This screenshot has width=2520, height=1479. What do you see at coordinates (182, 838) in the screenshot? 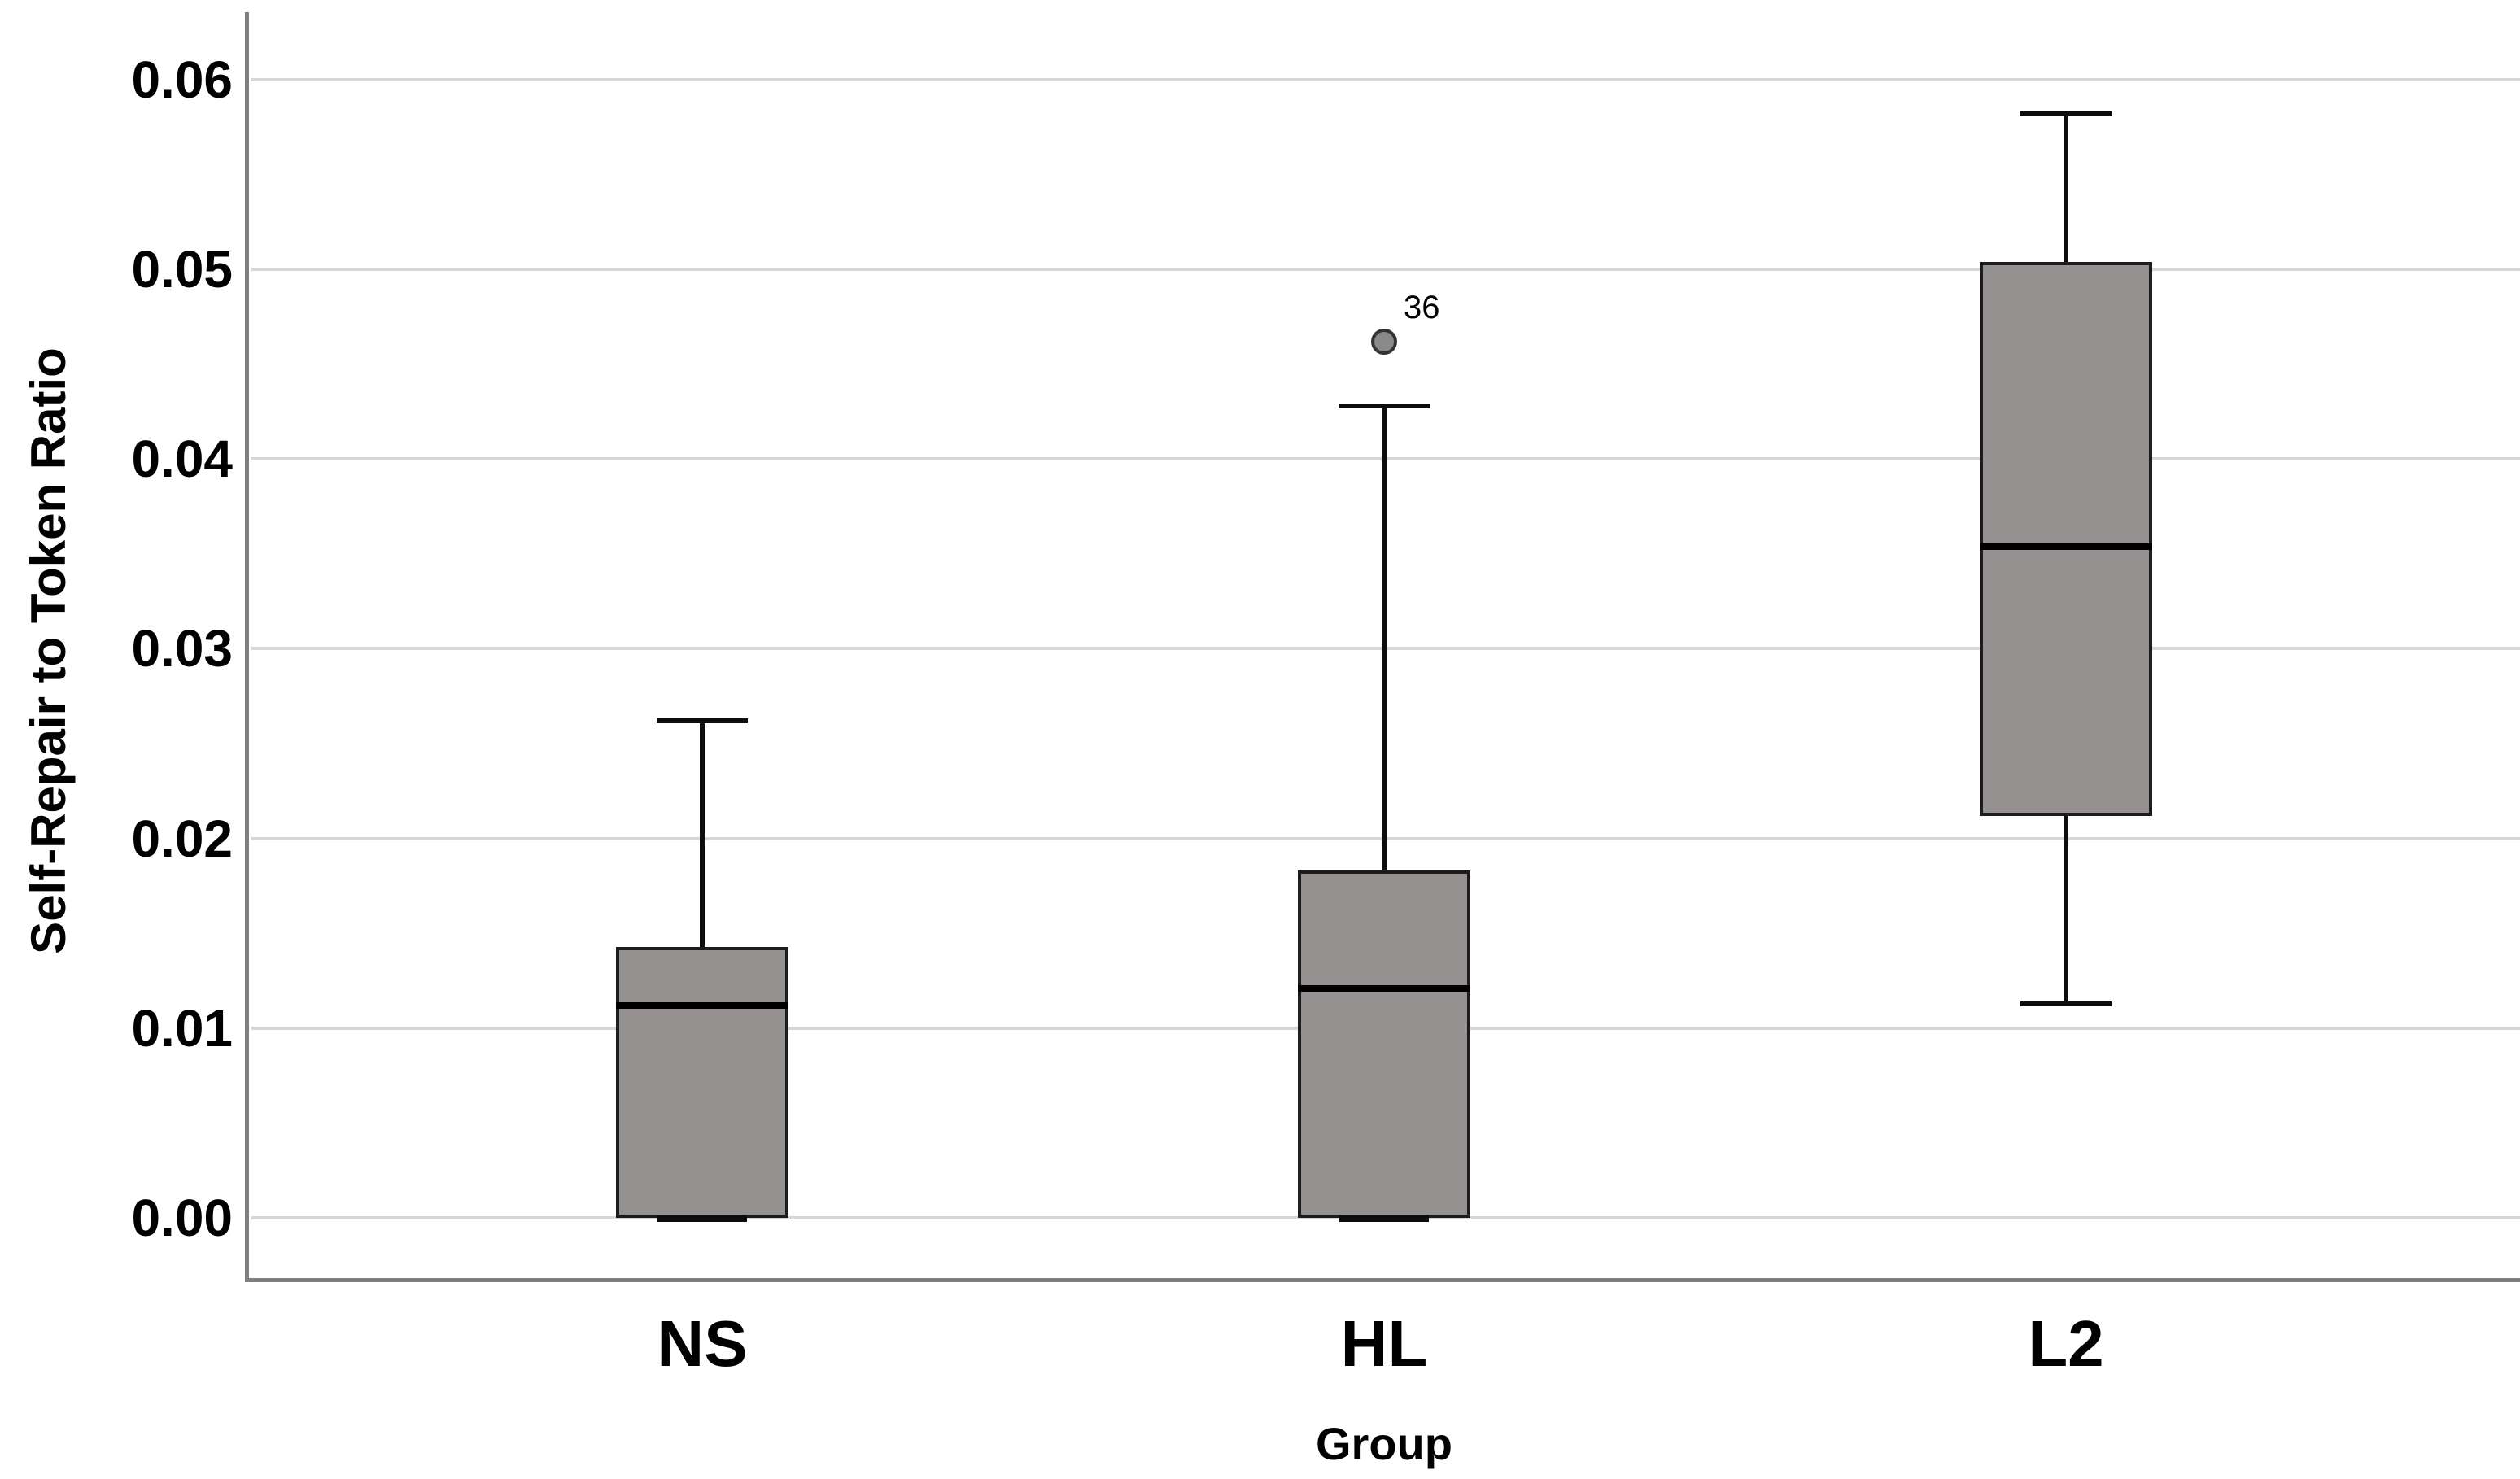
I see `y-tick-label: 0.02` at bounding box center [182, 838].